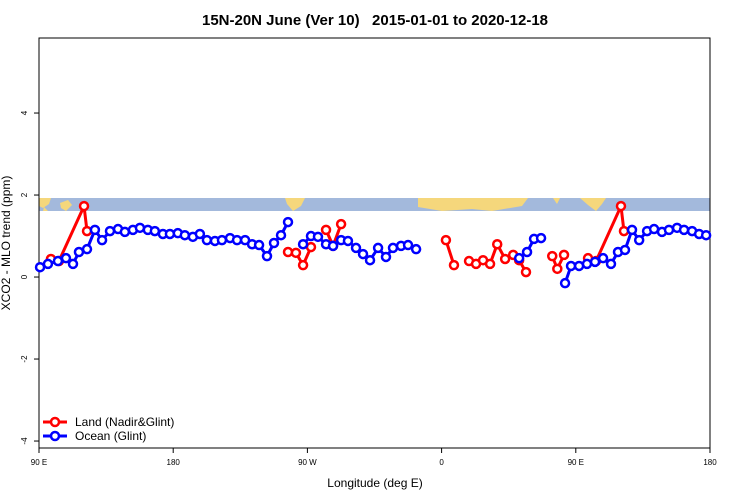 The width and height of the screenshot is (750, 500). Describe the element at coordinates (307, 462) in the screenshot. I see `x-tick-label: 90 W` at that location.